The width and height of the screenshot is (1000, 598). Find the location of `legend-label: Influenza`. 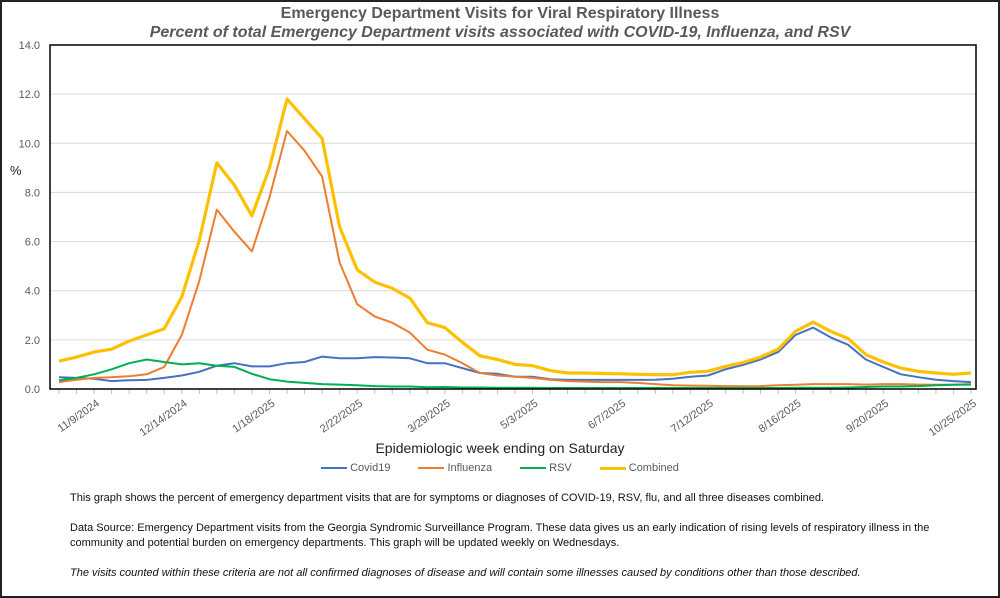

legend-label: Influenza is located at coordinates (470, 468).